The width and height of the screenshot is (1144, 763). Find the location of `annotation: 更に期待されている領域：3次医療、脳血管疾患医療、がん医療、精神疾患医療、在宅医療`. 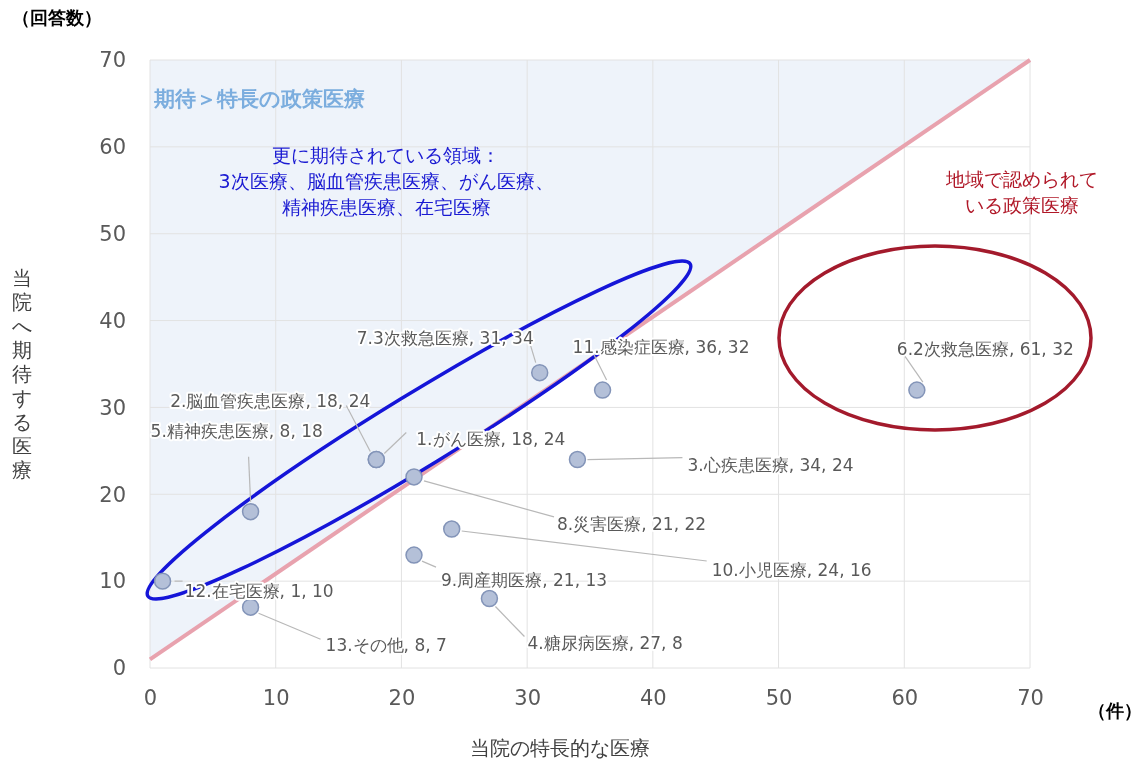

annotation: 更に期待されている領域：3次医療、脳血管疾患医療、がん医療、精神疾患医療、在宅医療 is located at coordinates (386, 181).